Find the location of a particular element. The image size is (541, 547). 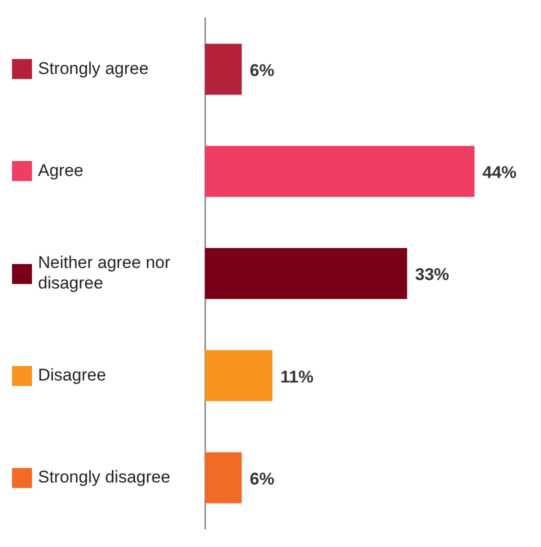

y-tick-label: Strongly disagree is located at coordinates (104, 476).